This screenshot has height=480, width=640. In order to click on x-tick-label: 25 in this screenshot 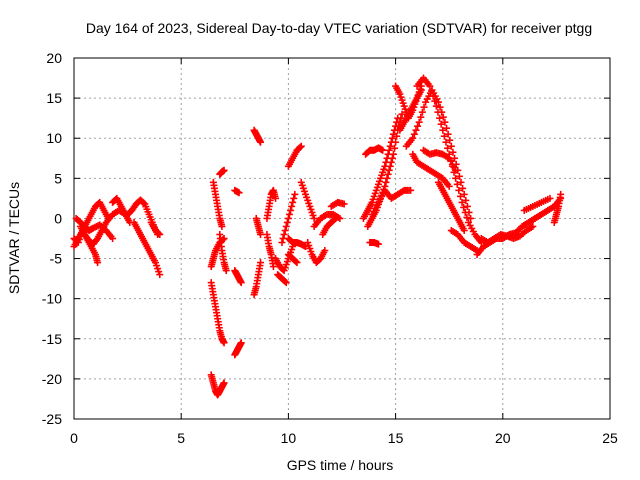, I will do `click(610, 438)`.